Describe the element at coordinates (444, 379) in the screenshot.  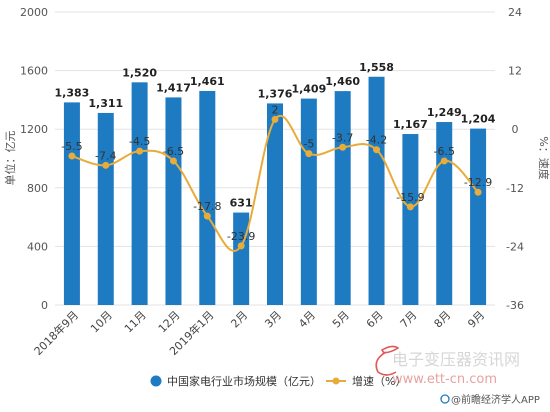
I see `watermark-site-url: www.ett-cn.com` at that location.